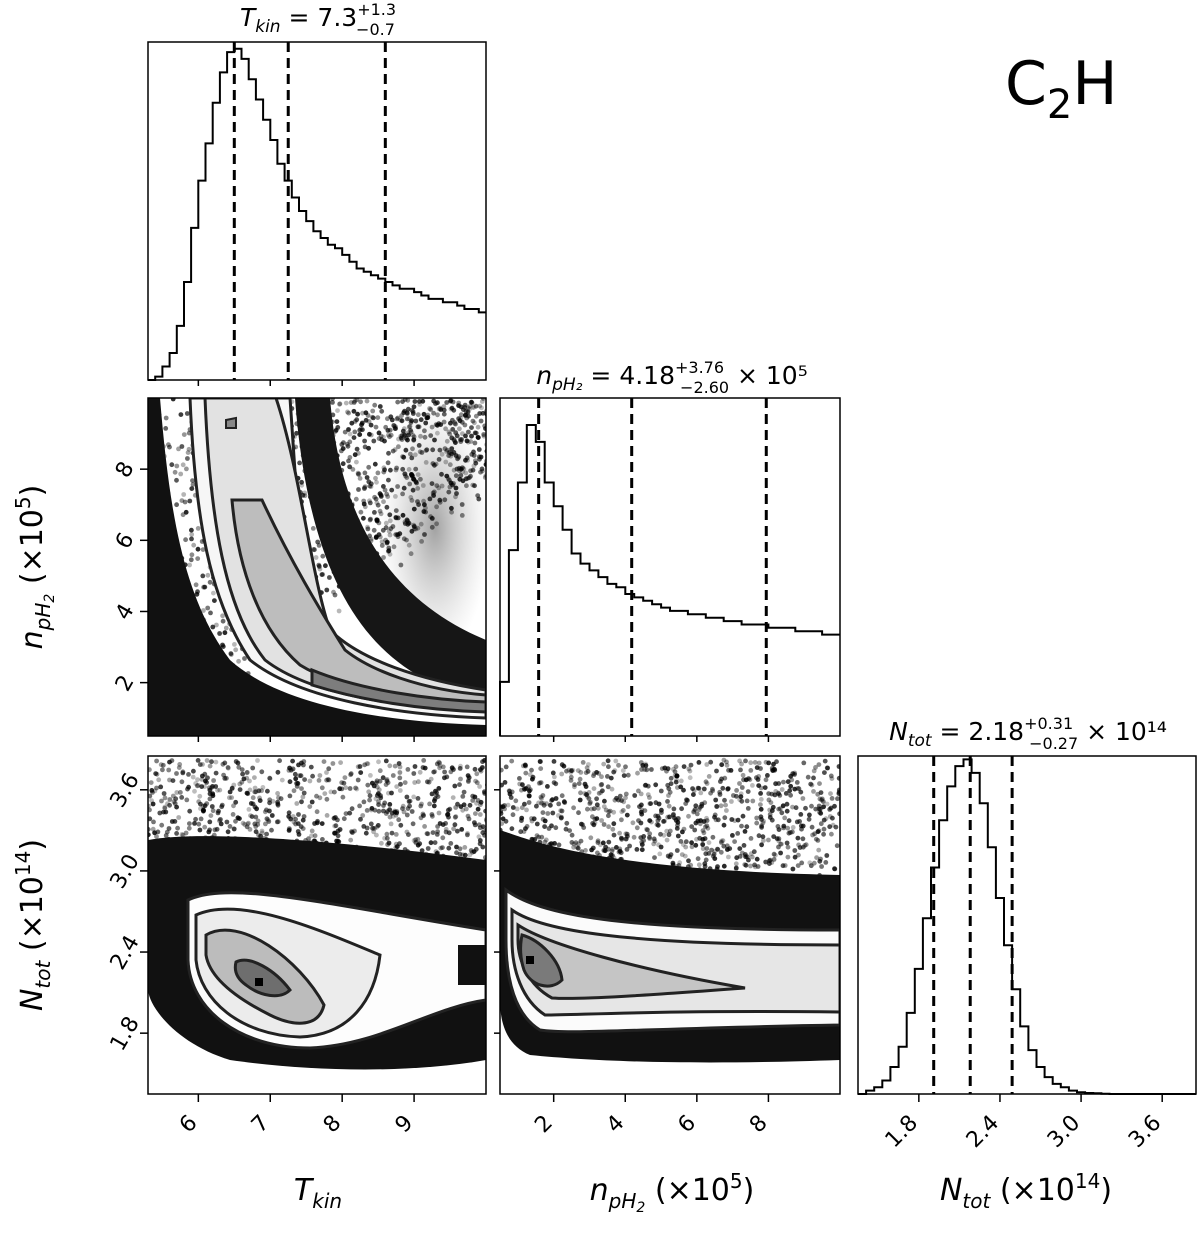 Image resolution: width=1200 pixels, height=1239 pixels. Describe the element at coordinates (983, 1132) in the screenshot. I see `x-tick-label: 2.4` at that location.